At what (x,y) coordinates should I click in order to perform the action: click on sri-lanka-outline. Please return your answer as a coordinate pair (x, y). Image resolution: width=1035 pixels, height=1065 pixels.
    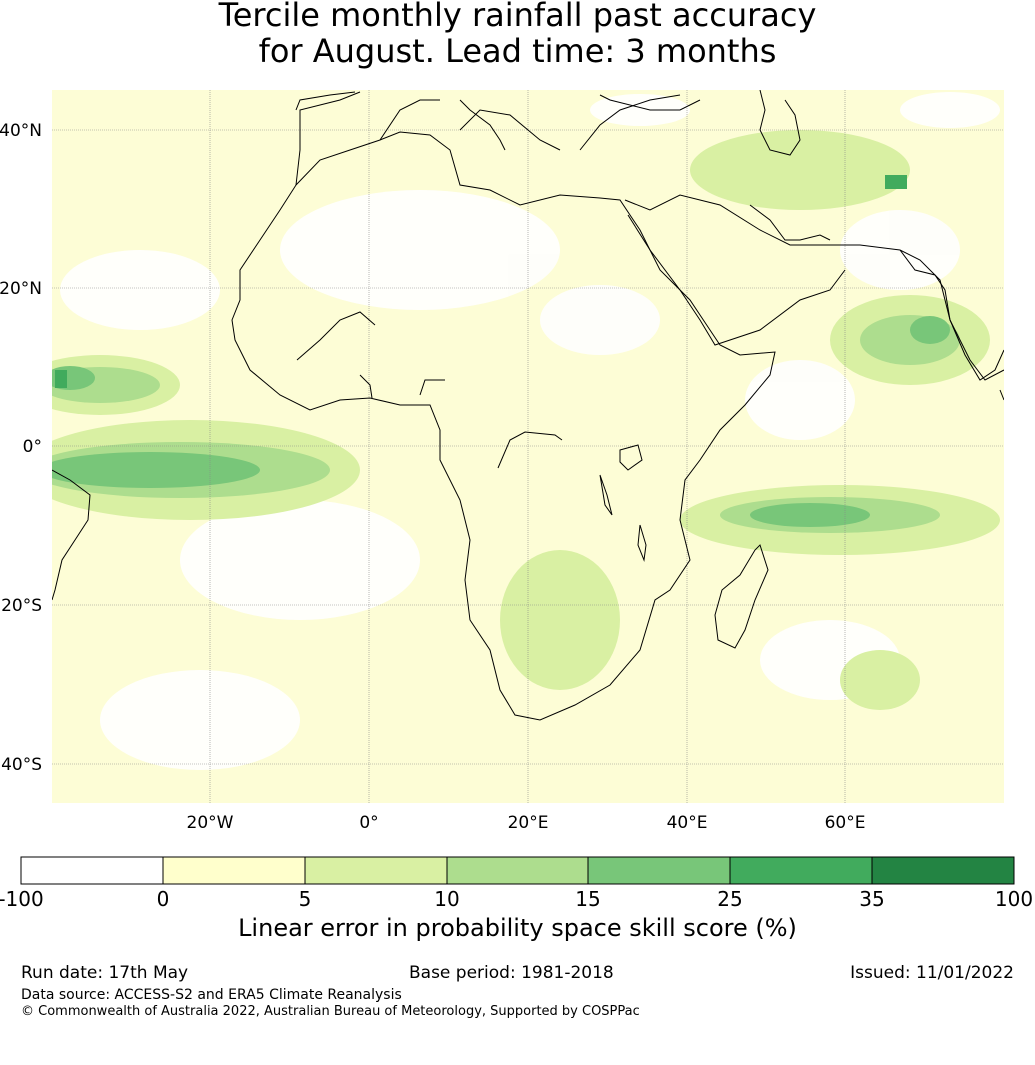
    Looking at the image, I should click on (1001, 395).